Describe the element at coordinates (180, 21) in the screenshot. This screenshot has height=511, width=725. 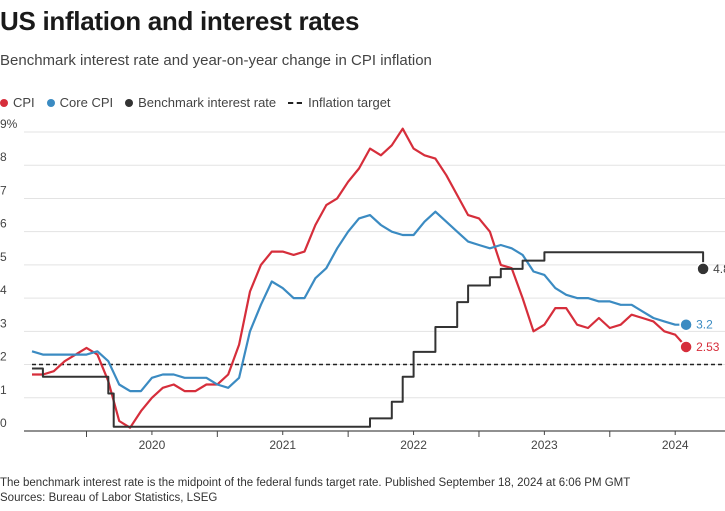
I see `chart-title: US inflation and interest rates` at that location.